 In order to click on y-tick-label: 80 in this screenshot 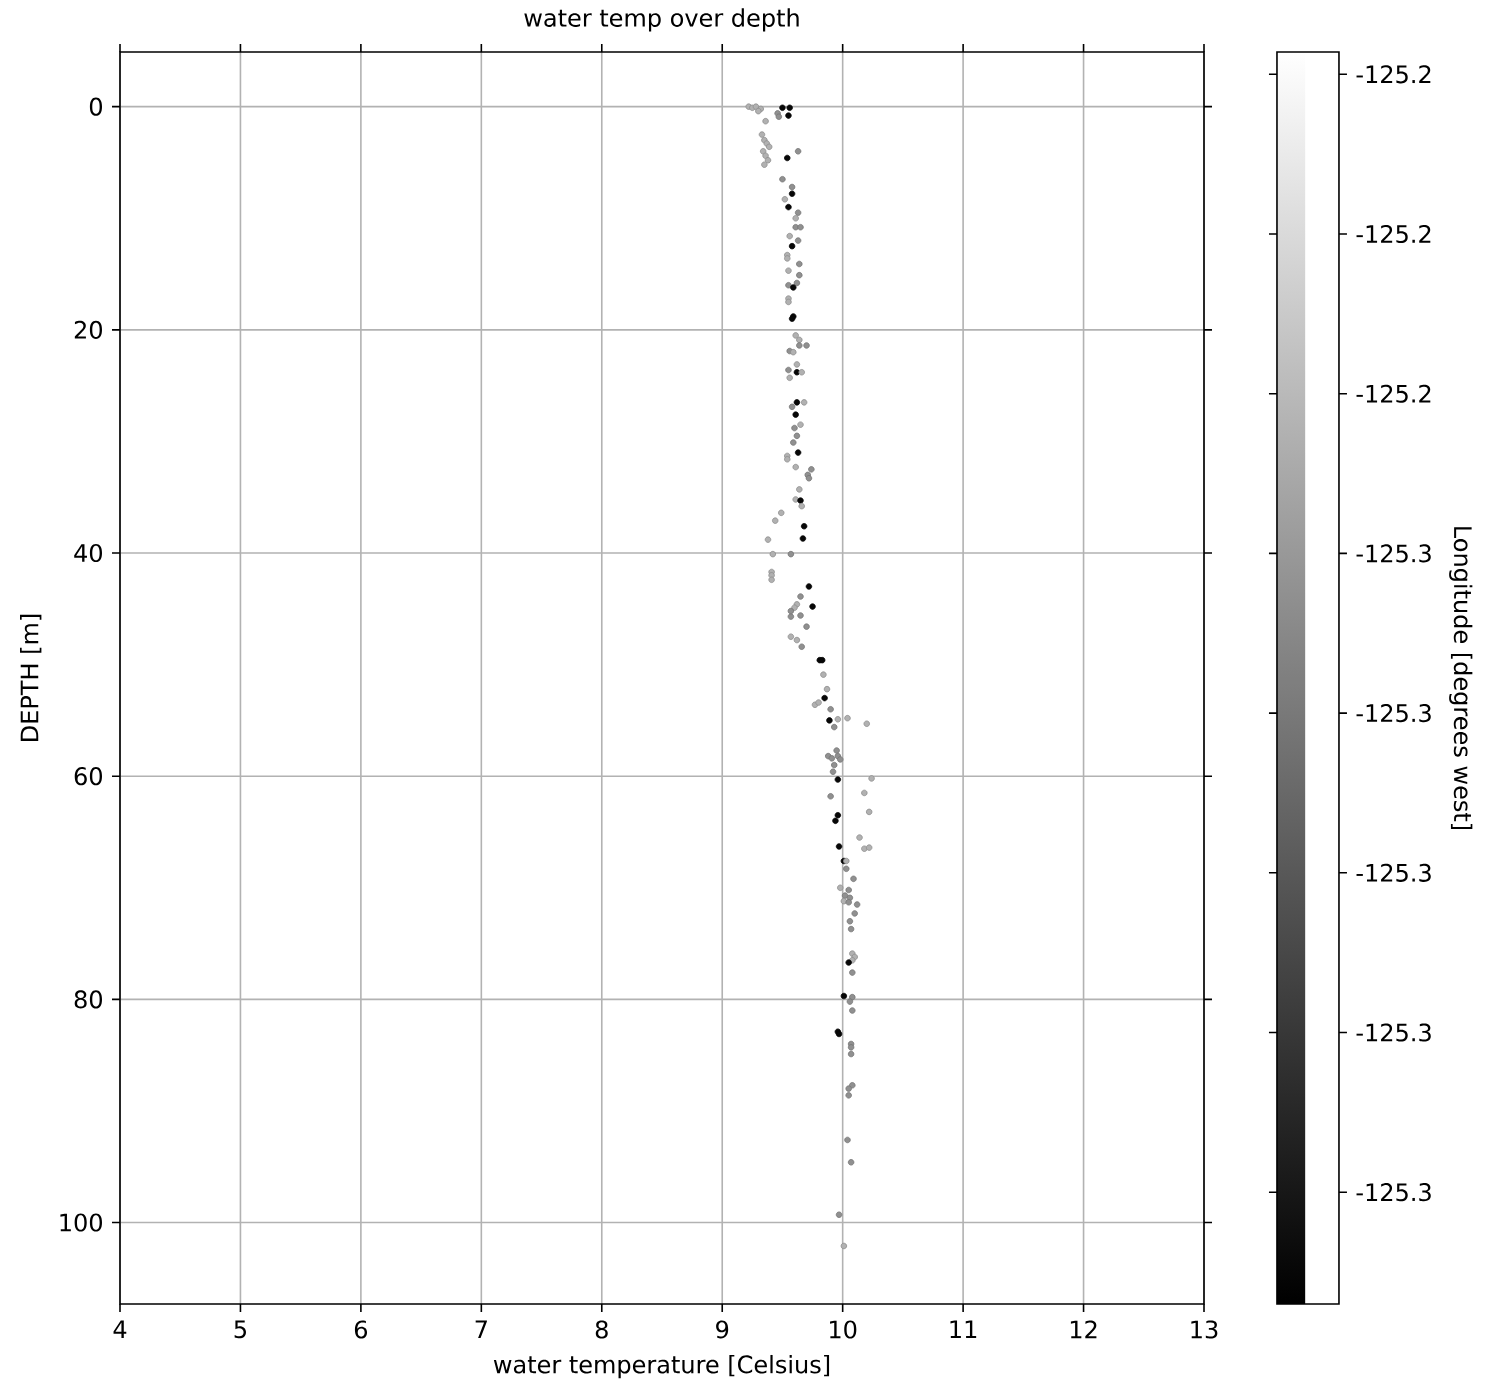, I will do `click(88, 999)`.